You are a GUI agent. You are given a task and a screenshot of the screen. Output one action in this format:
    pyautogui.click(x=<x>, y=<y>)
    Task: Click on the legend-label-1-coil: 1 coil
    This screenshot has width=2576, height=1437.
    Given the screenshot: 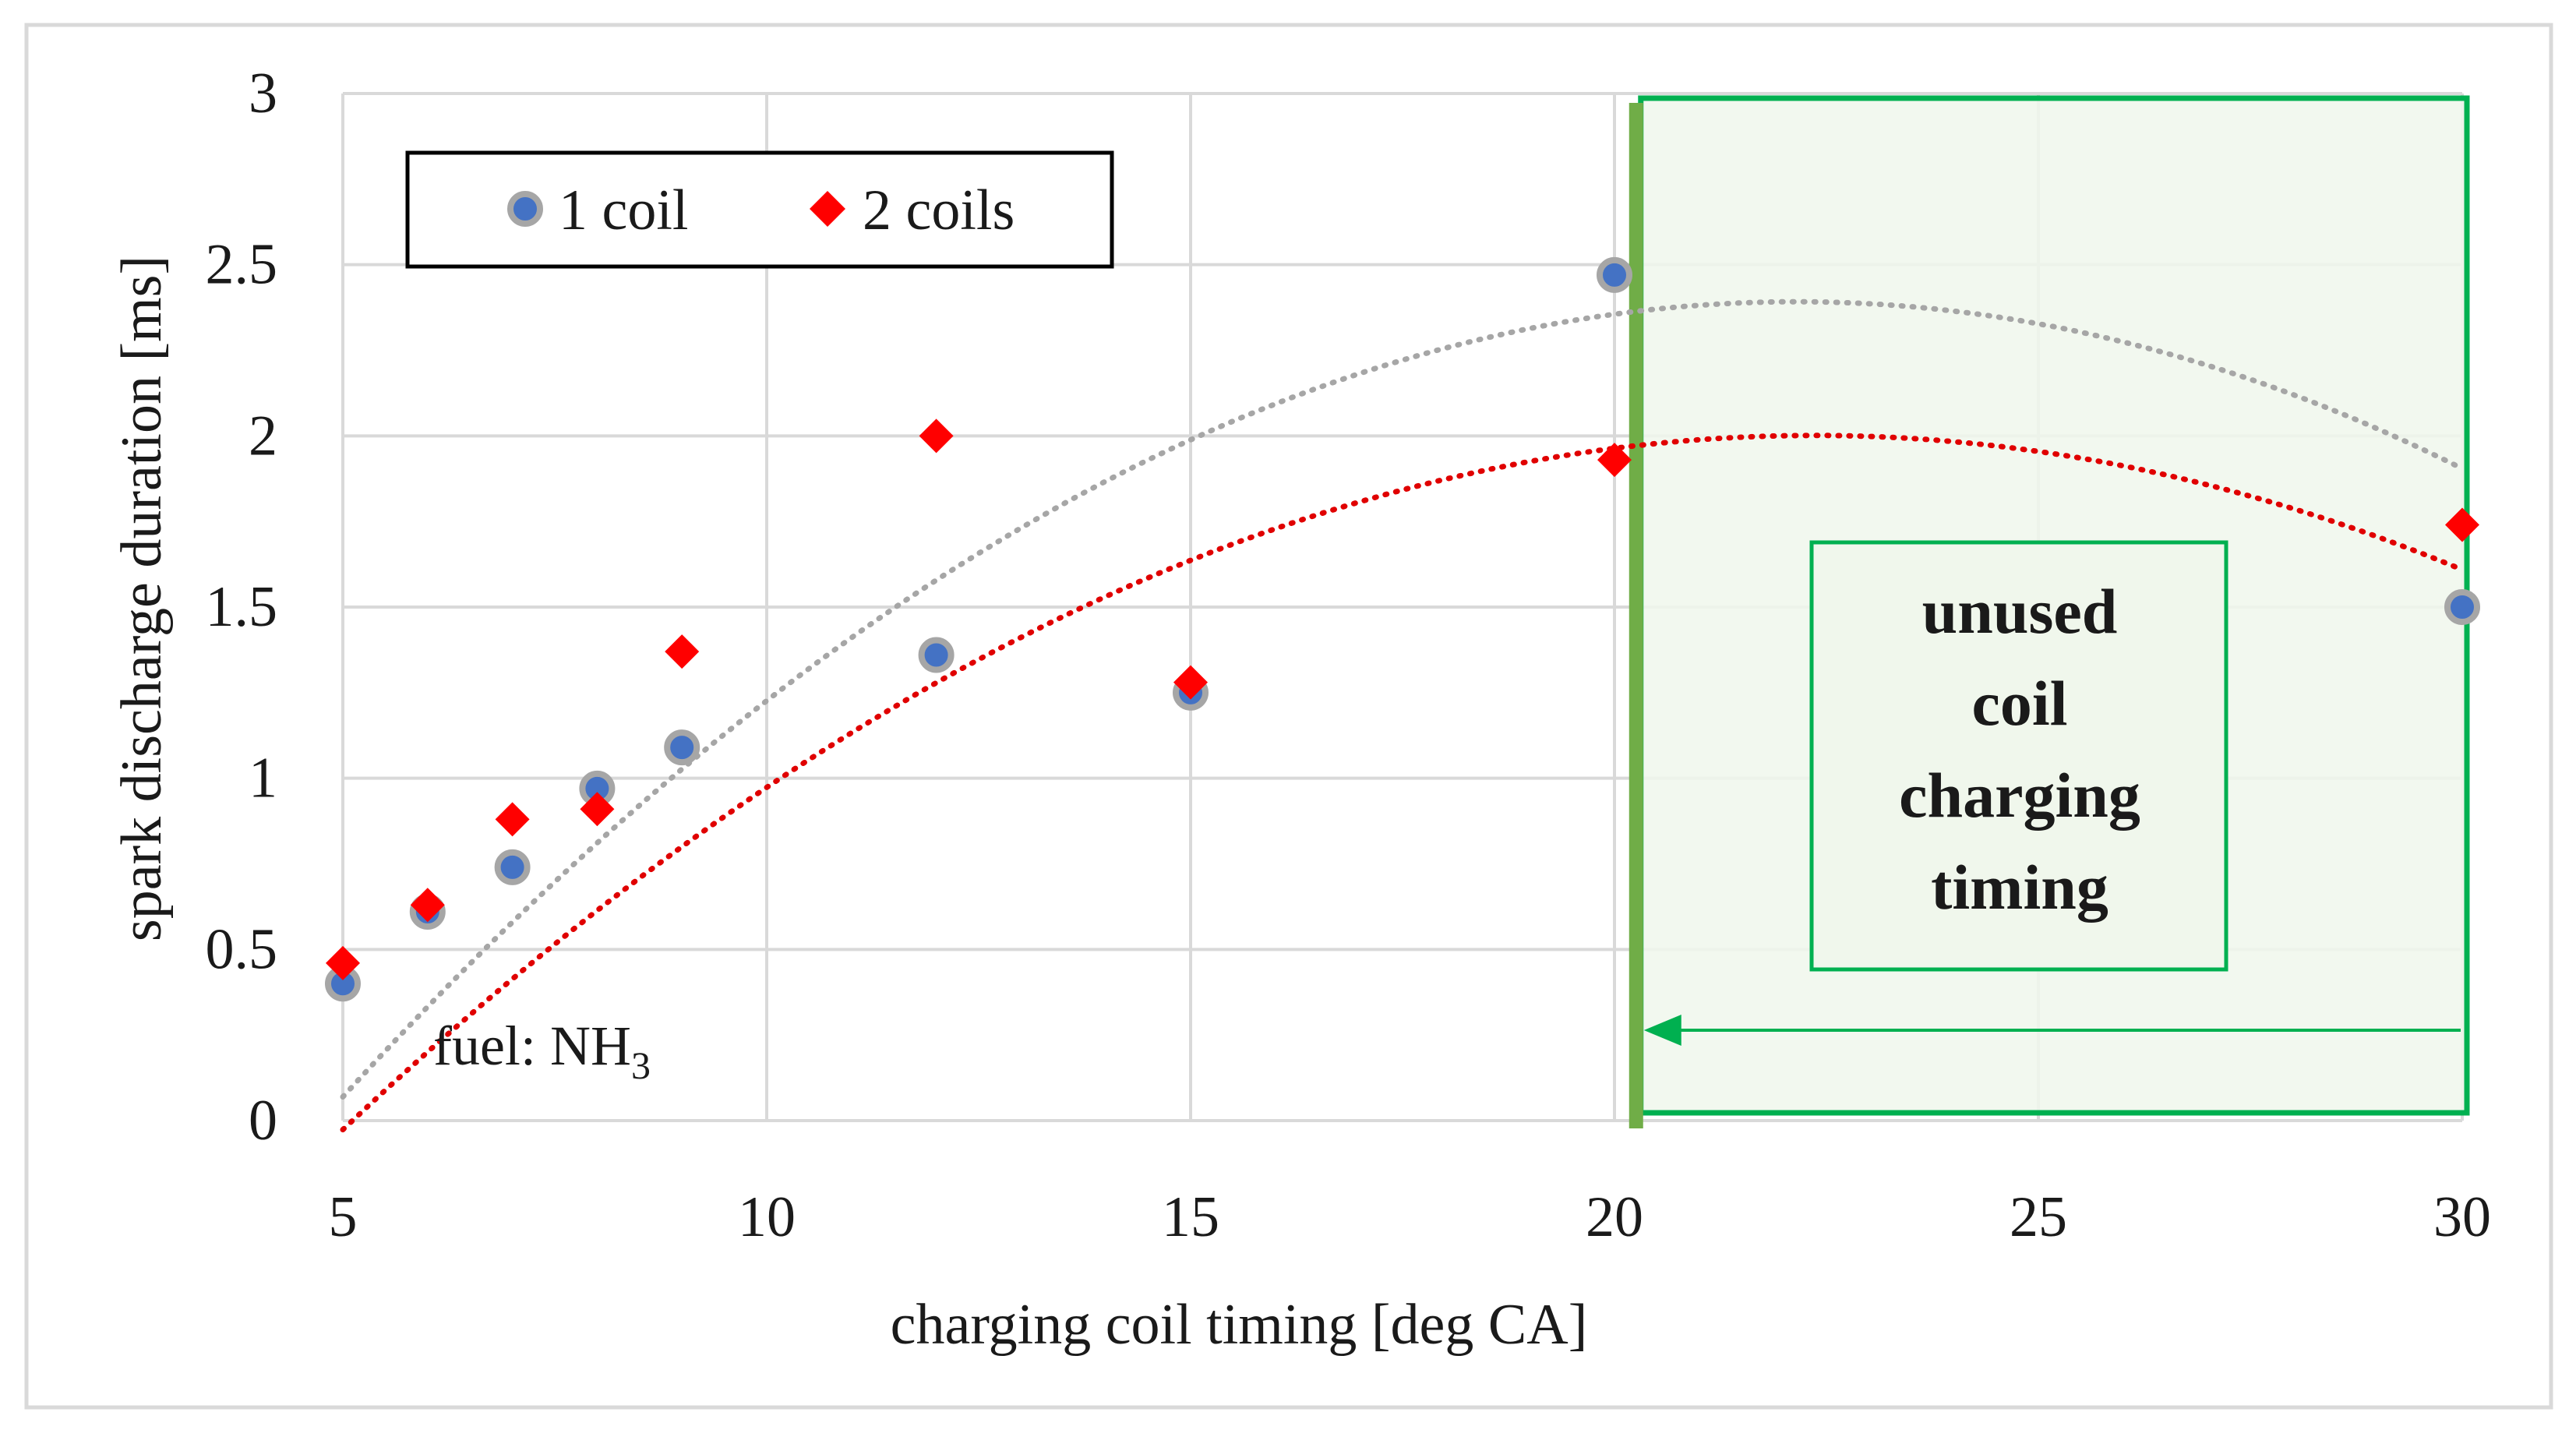 What is the action you would take?
    pyautogui.click(x=623, y=210)
    